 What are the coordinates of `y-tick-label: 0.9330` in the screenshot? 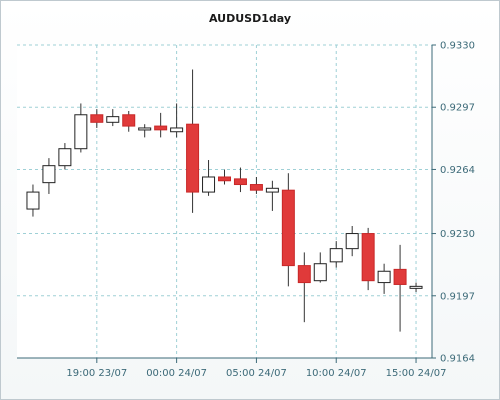 It's located at (457, 46).